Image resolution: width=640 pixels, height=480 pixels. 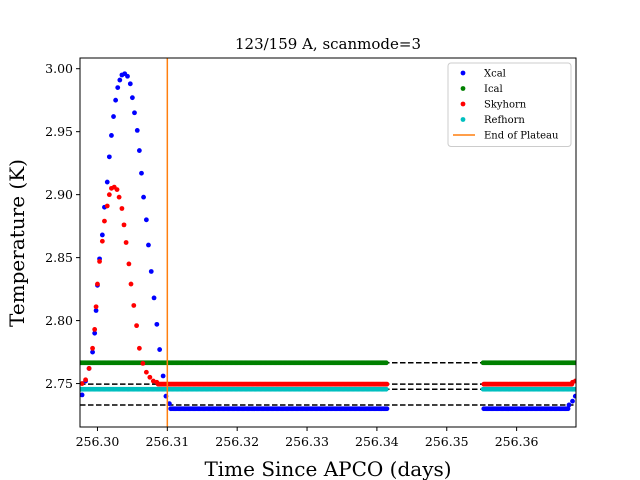 What do you see at coordinates (167, 441) in the screenshot?
I see `x-tick-label: 256.31` at bounding box center [167, 441].